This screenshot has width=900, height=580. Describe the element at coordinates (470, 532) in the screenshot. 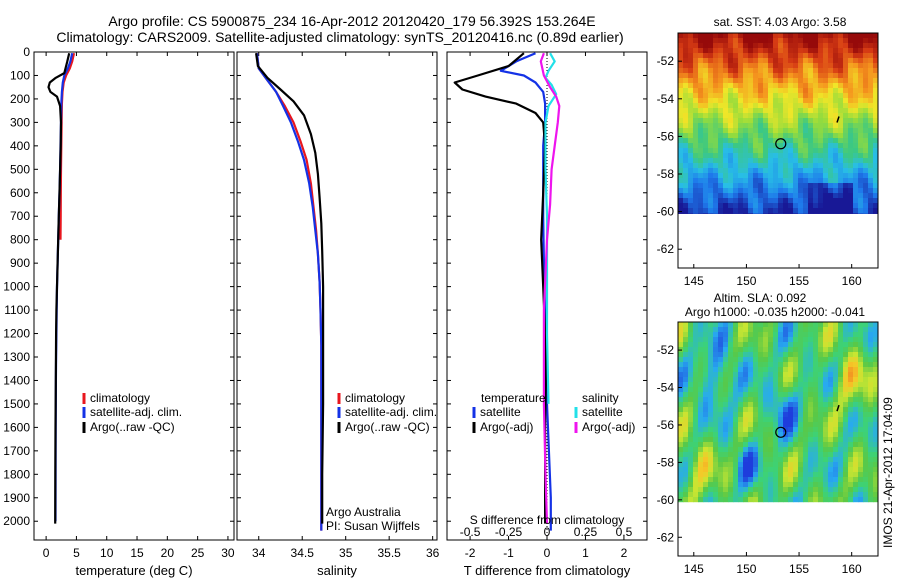

I see `x2-tick-label: -0.5` at that location.